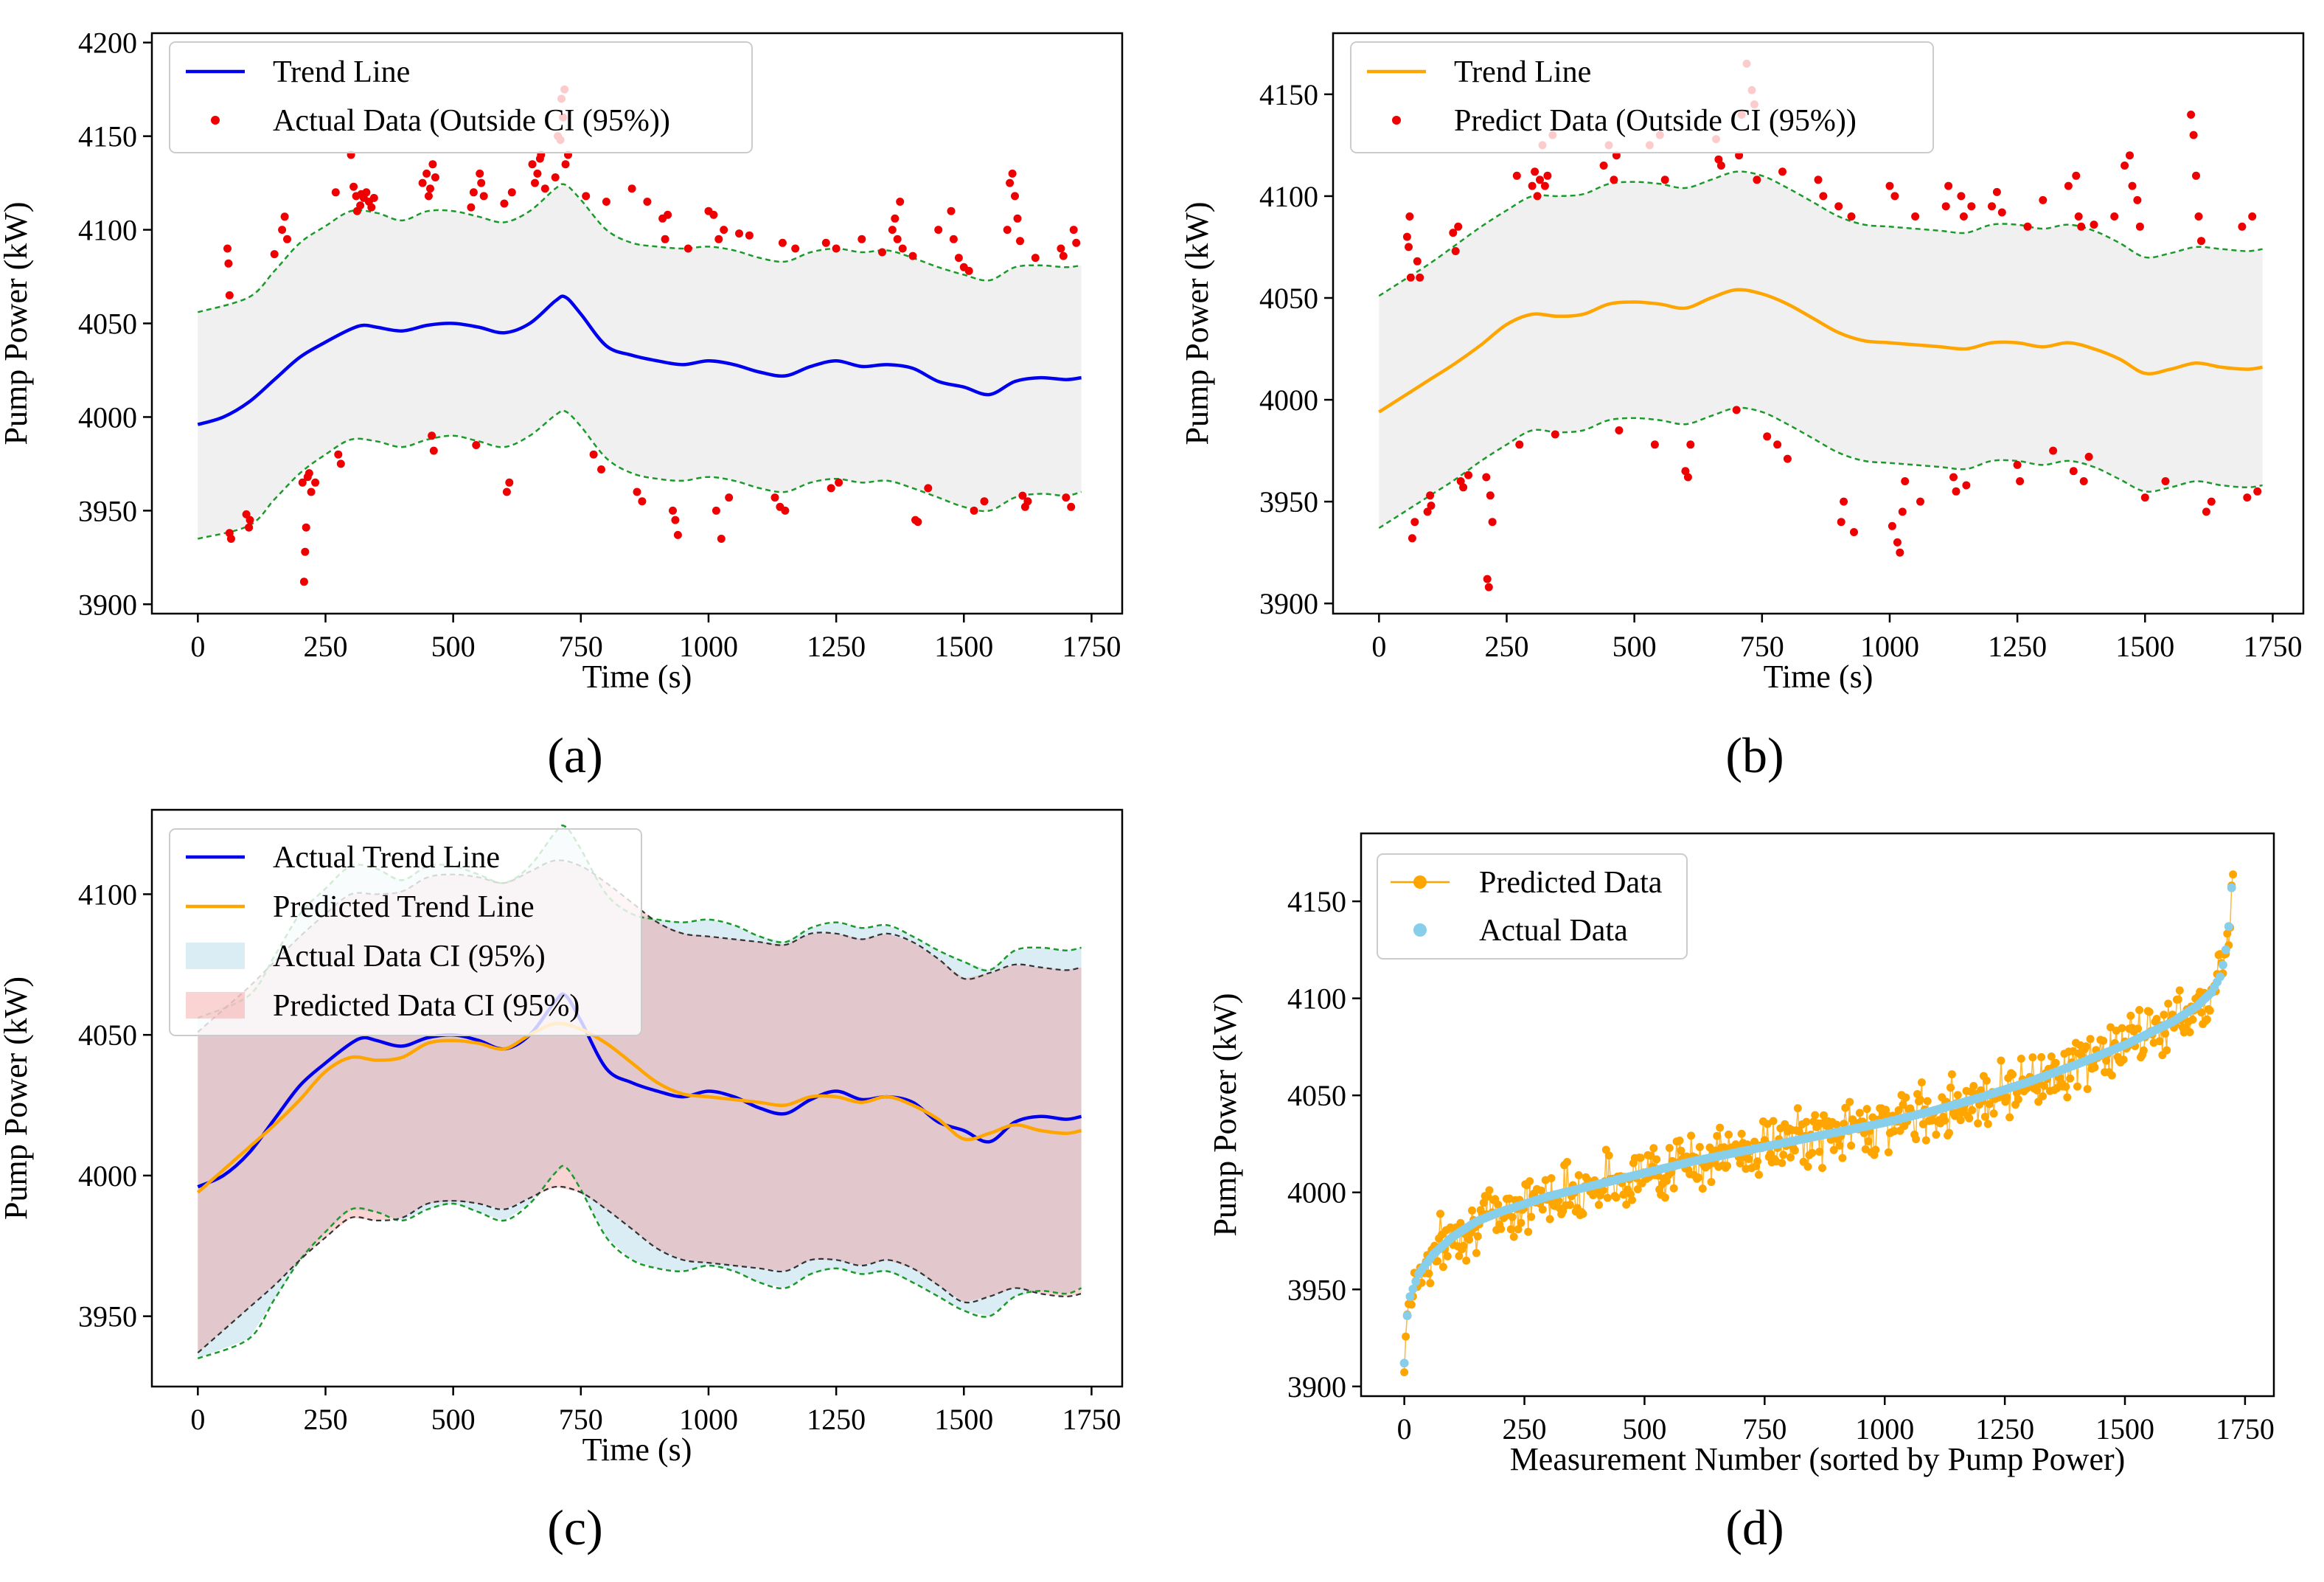  I want to click on panel-c-legend-predicted-ci-icon, so click(215, 1005).